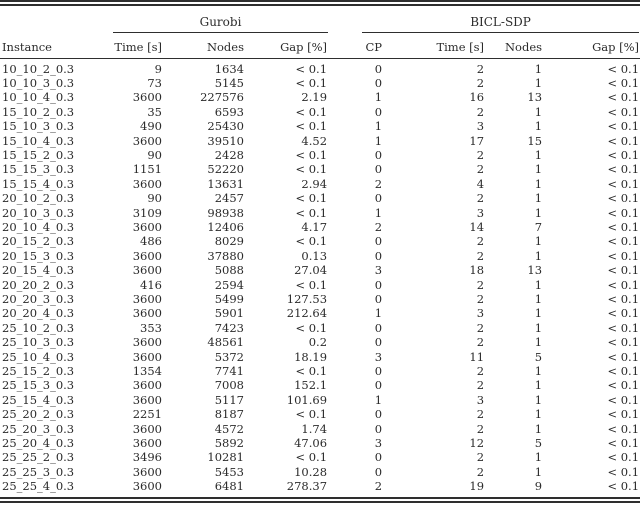 The width and height of the screenshot is (640, 505). I want to click on cell-instance: 20_10_4_0.3, so click(38, 226).